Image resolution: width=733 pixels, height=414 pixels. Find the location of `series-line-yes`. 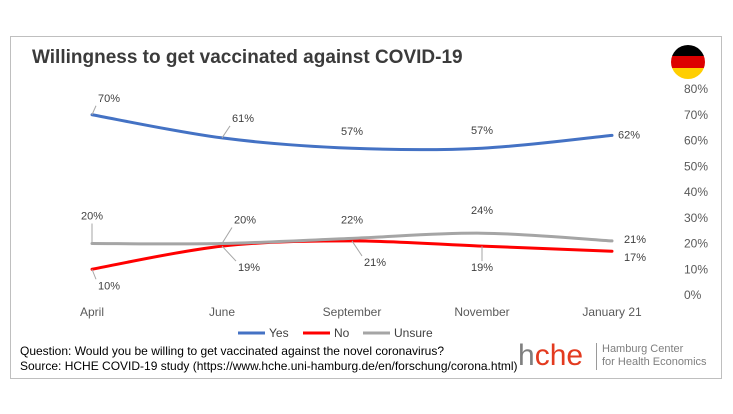

series-line-yes is located at coordinates (352, 132).